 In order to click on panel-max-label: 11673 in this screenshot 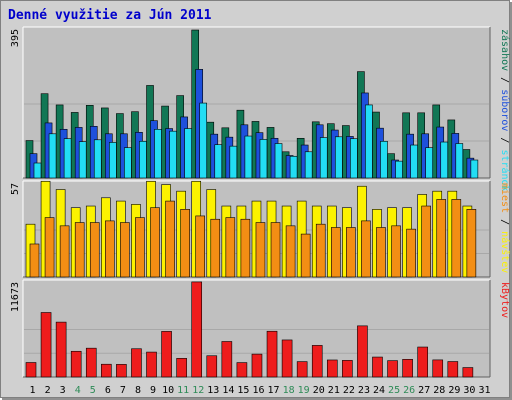, I will do `click(15, 297)`.